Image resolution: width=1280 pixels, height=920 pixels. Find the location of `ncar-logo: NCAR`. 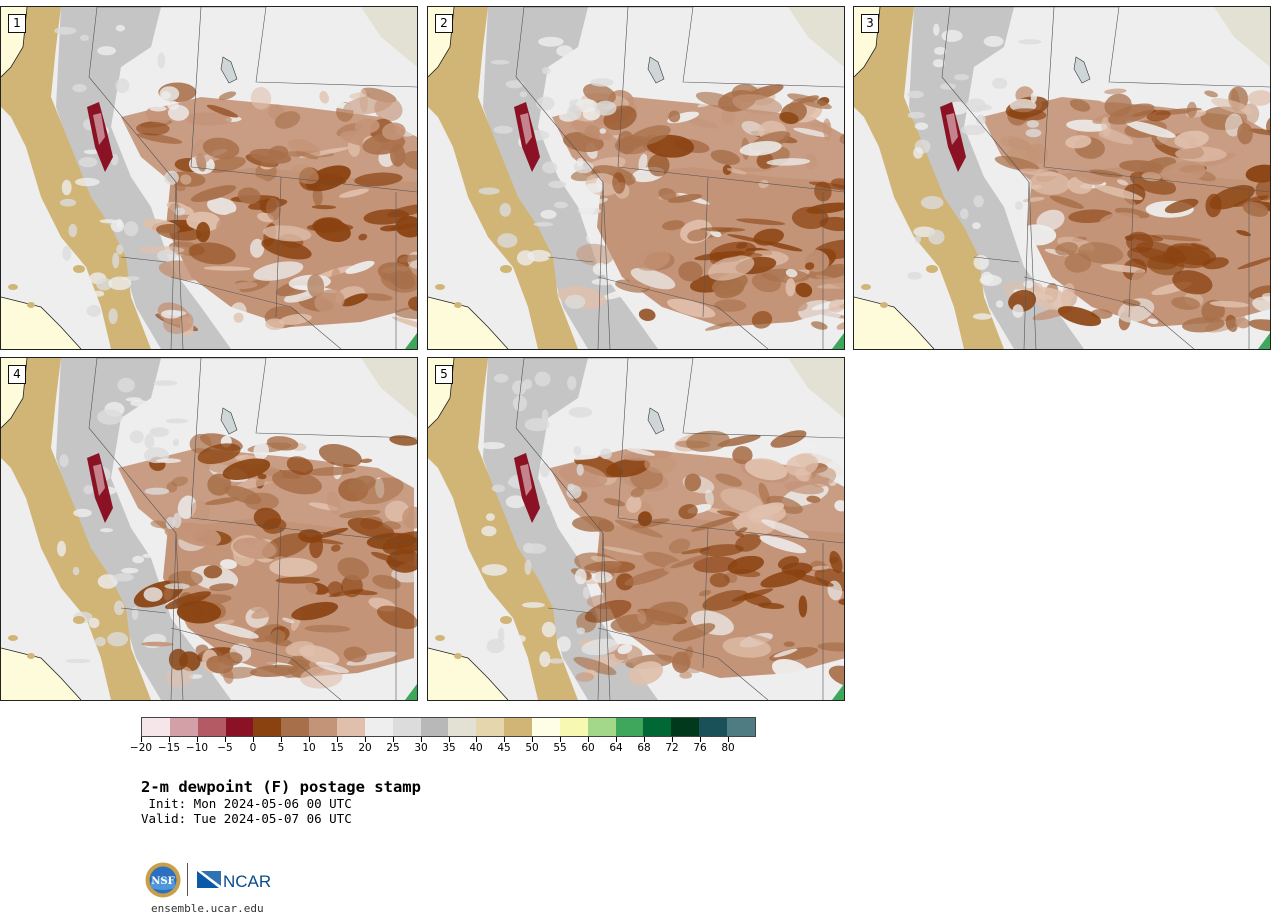

ncar-logo: NCAR is located at coordinates (234, 881).